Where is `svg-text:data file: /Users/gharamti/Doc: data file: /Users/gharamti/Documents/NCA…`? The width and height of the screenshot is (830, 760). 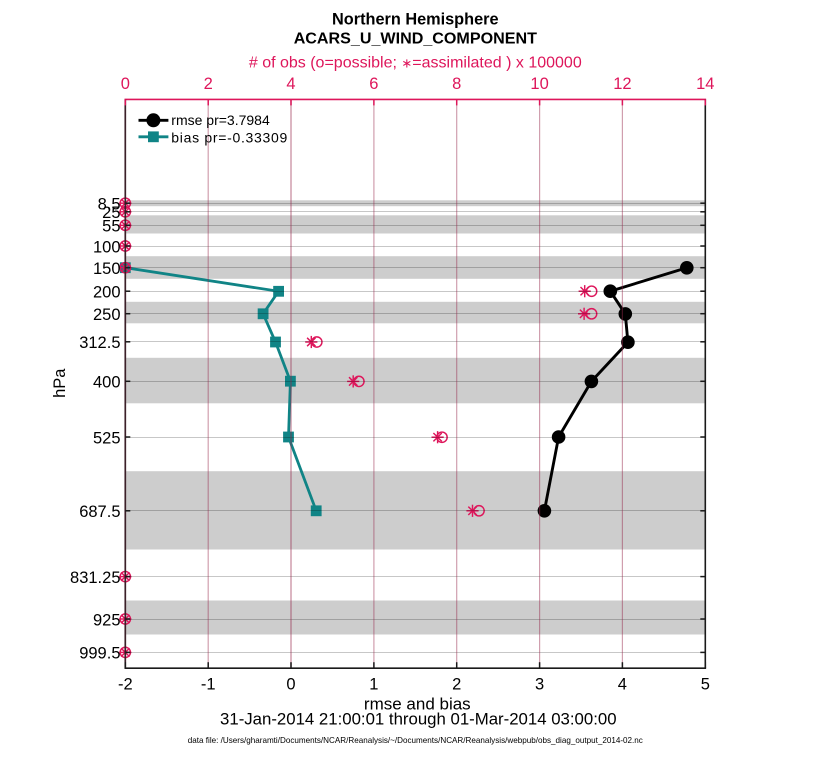
svg-text:data file: /Users/gharamti/Doc: data file: /Users/gharamti/Documents/NCA… is located at coordinates (415, 740).